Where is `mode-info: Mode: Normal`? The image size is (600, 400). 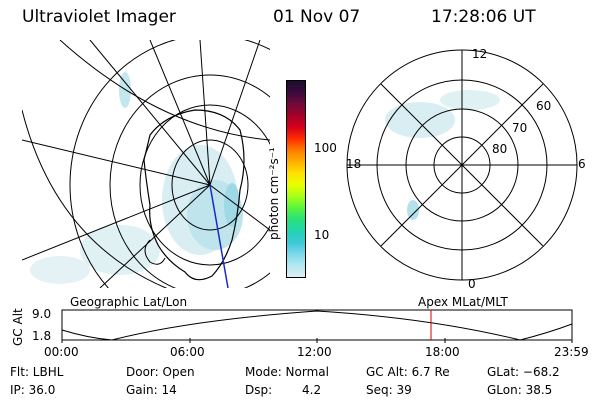
mode-info: Mode: Normal is located at coordinates (287, 372).